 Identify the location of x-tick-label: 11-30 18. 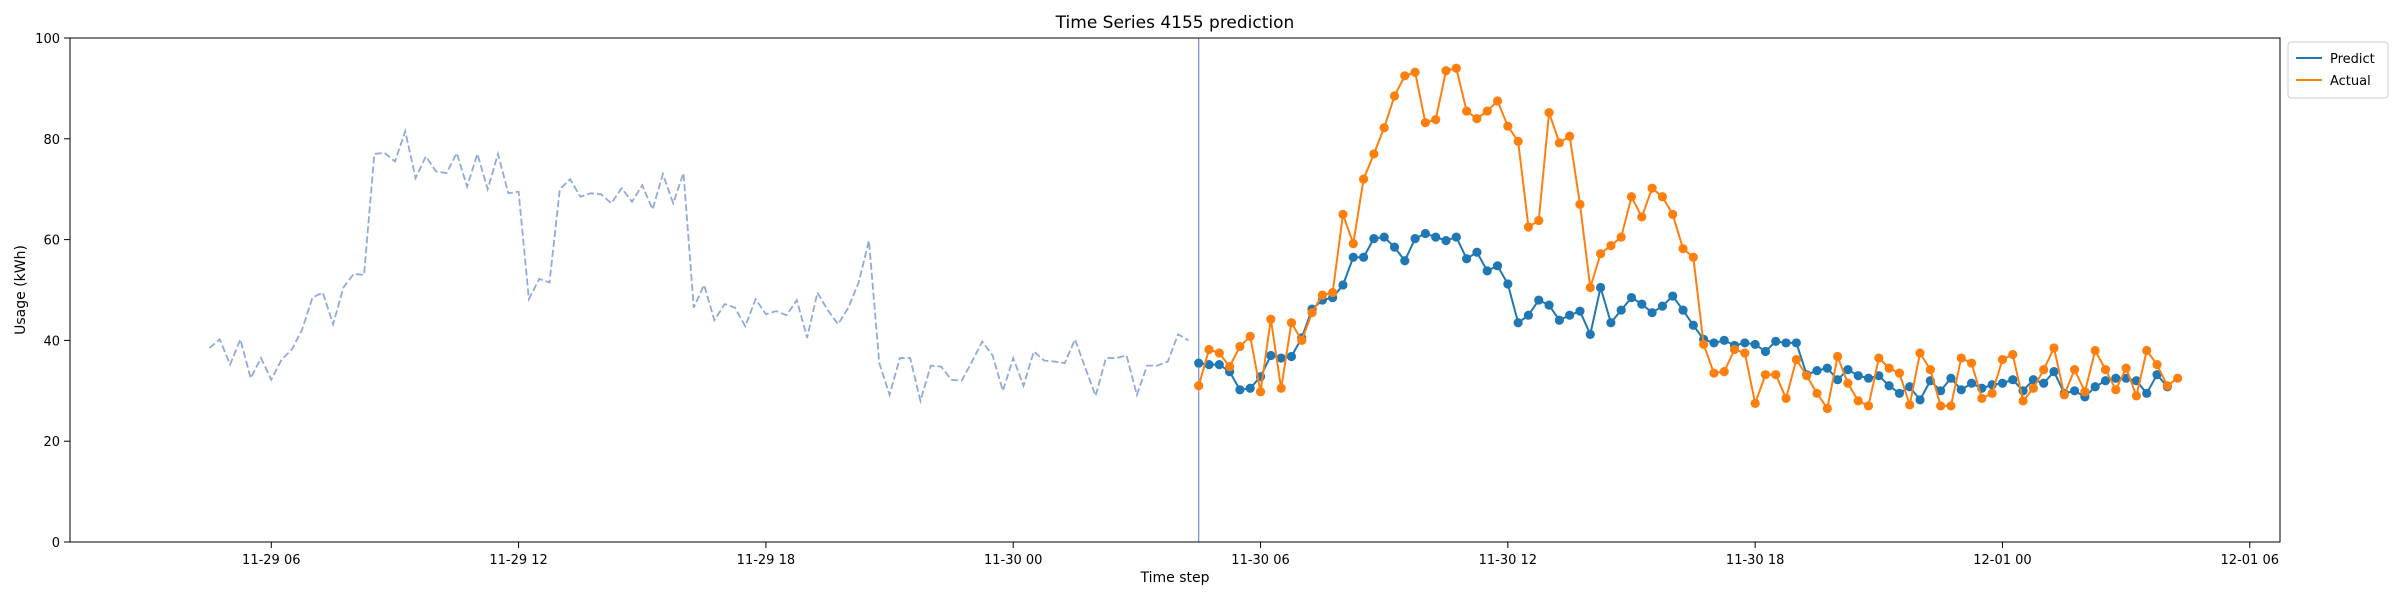
(1755, 560).